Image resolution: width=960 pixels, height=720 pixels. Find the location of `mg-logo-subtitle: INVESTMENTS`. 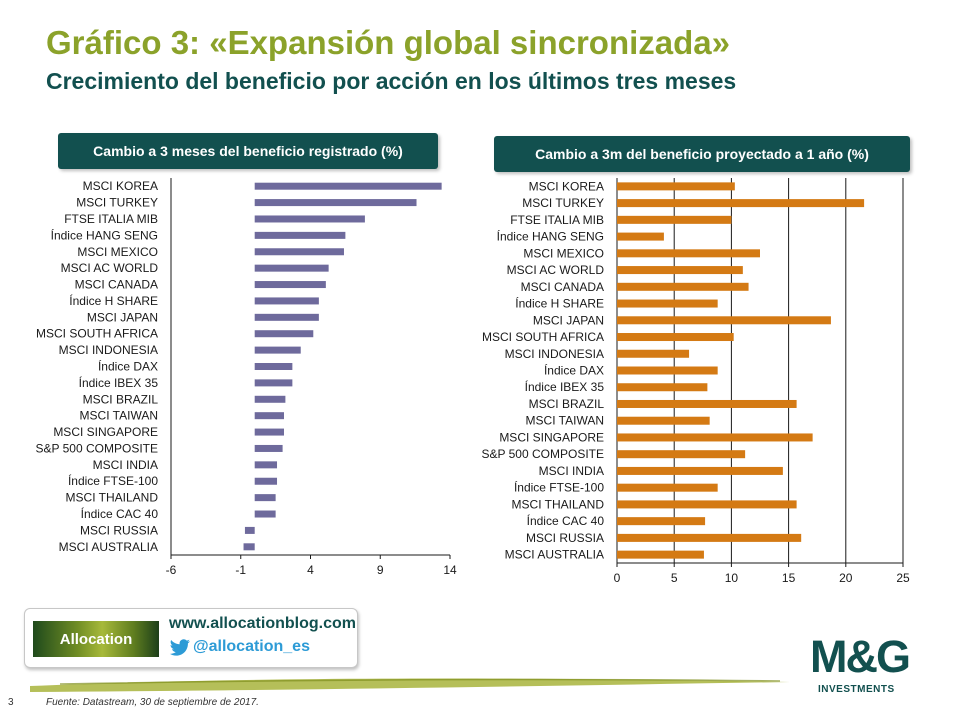

mg-logo-subtitle: INVESTMENTS is located at coordinates (856, 689).